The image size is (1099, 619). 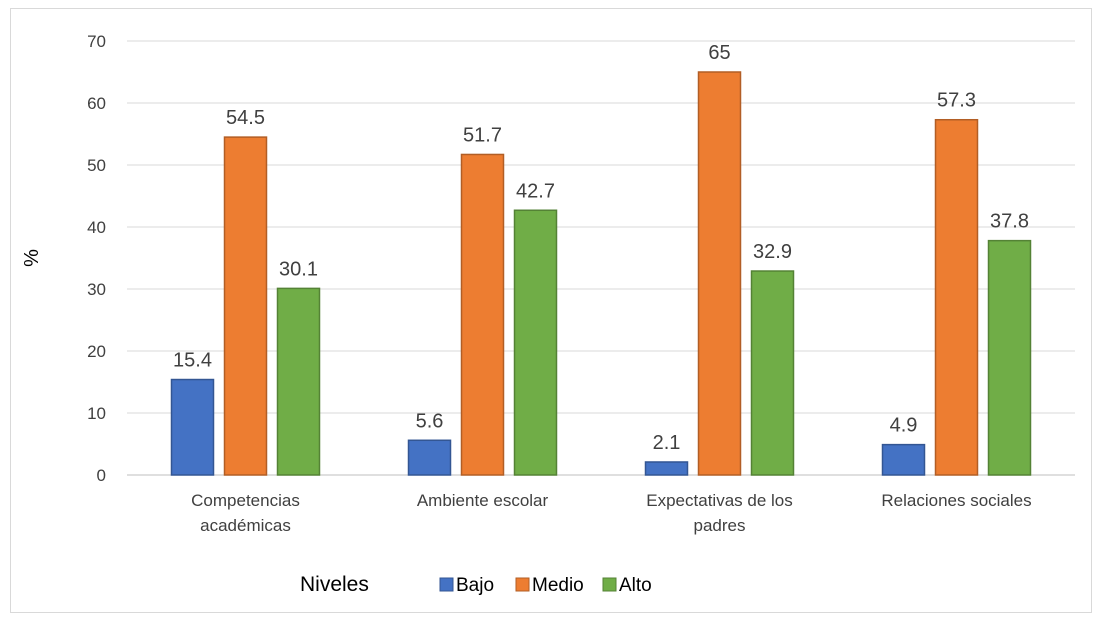 What do you see at coordinates (535, 191) in the screenshot?
I see `data-label: 42.7` at bounding box center [535, 191].